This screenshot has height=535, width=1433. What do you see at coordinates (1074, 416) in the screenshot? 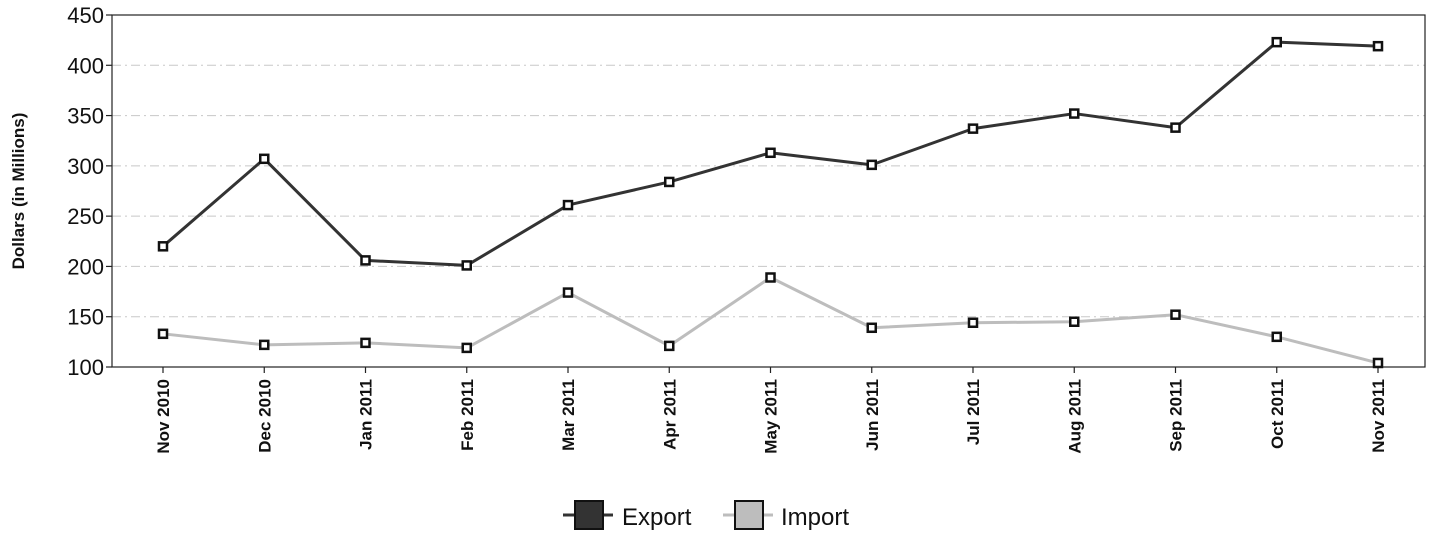
I see `x-tick-label: Aug 2011` at bounding box center [1074, 416].